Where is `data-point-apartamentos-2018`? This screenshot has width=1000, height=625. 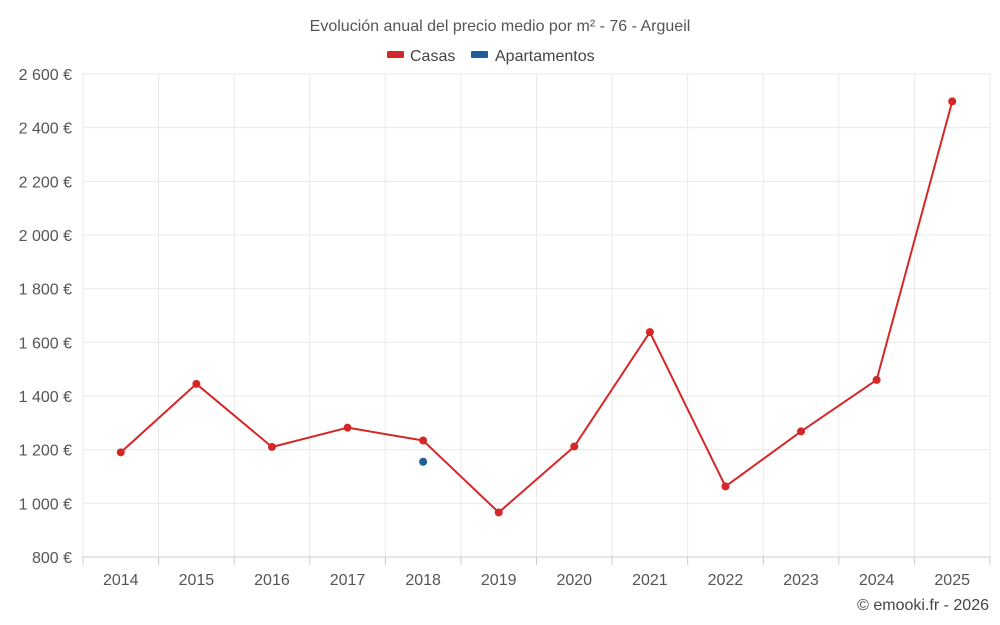
data-point-apartamentos-2018 is located at coordinates (423, 461).